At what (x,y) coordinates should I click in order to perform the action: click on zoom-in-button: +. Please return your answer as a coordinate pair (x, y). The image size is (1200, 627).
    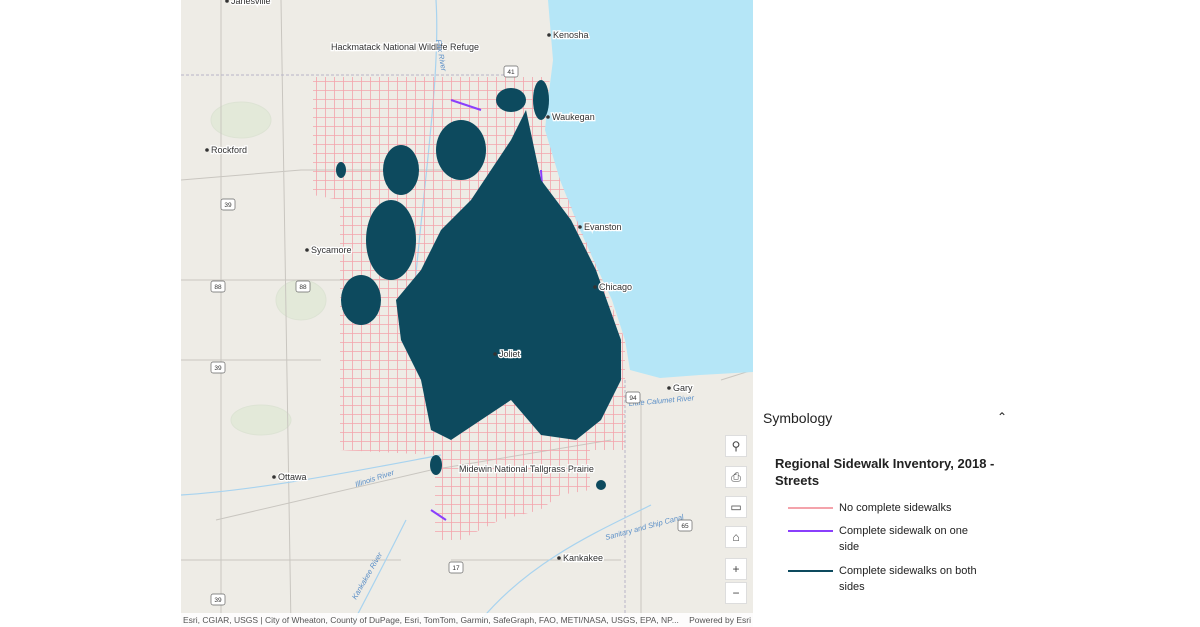
    Looking at the image, I should click on (736, 569).